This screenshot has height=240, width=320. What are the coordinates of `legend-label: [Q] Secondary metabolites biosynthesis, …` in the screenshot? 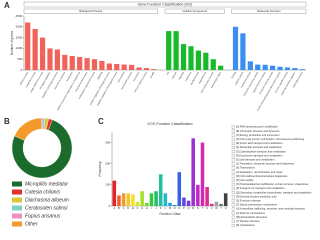 It's located at (273, 192).